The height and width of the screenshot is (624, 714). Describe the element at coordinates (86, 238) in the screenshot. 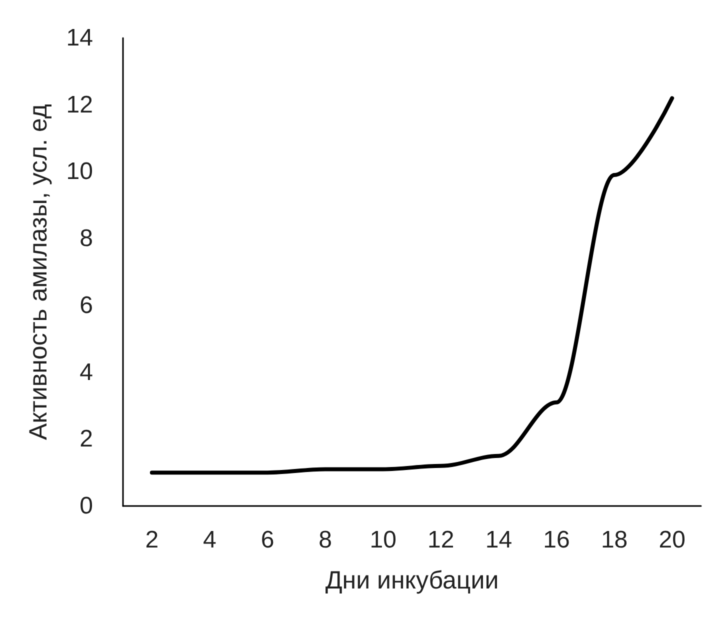

I see `y-tick-label: 8` at that location.